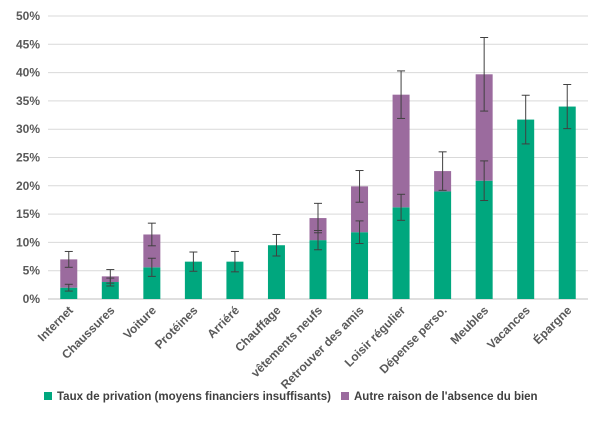  Describe the element at coordinates (28, 44) in the screenshot. I see `y-tick-label: 45%` at that location.